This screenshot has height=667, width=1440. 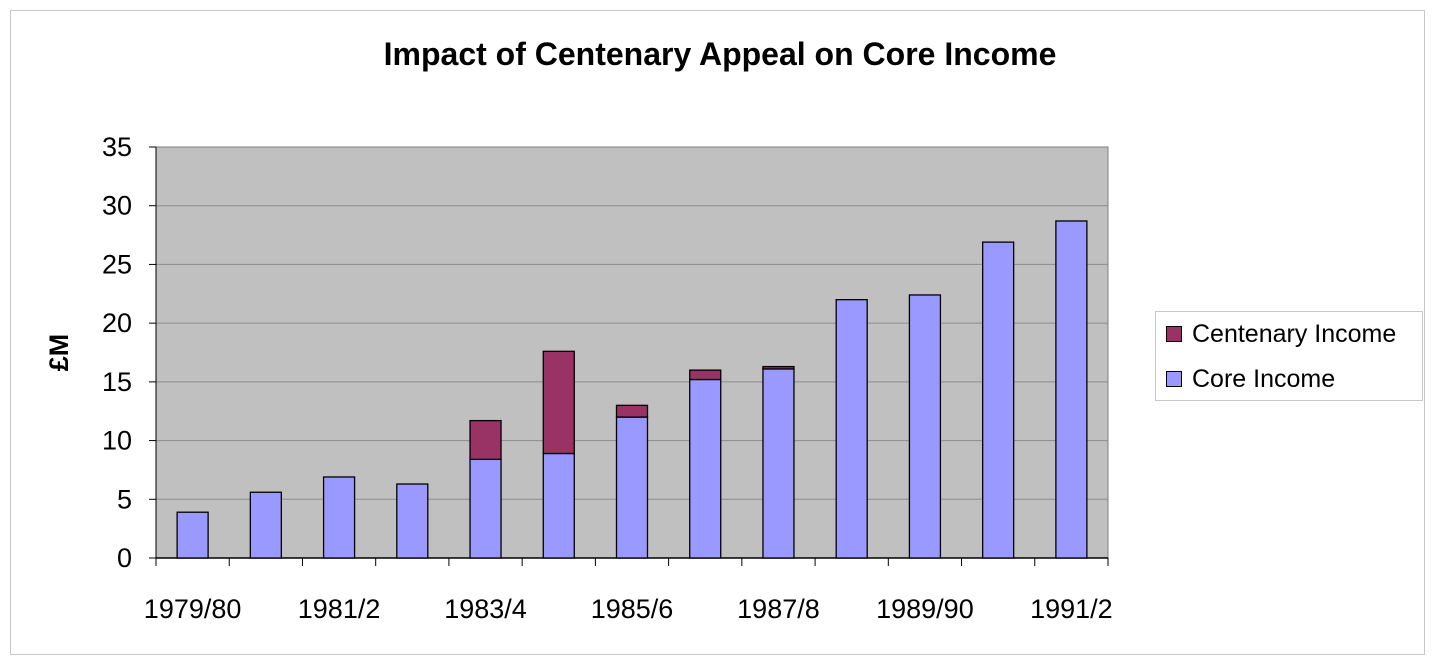 What do you see at coordinates (117, 264) in the screenshot?
I see `y-tick-label: 25` at bounding box center [117, 264].